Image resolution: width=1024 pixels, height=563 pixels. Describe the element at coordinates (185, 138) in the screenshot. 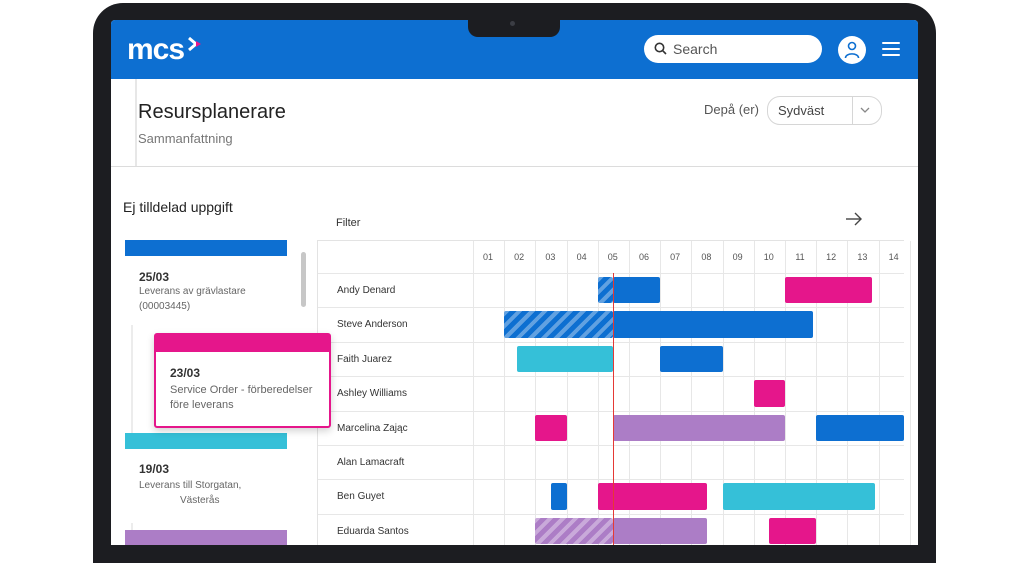

I see `page-subtitle: Sammanfattning` at that location.